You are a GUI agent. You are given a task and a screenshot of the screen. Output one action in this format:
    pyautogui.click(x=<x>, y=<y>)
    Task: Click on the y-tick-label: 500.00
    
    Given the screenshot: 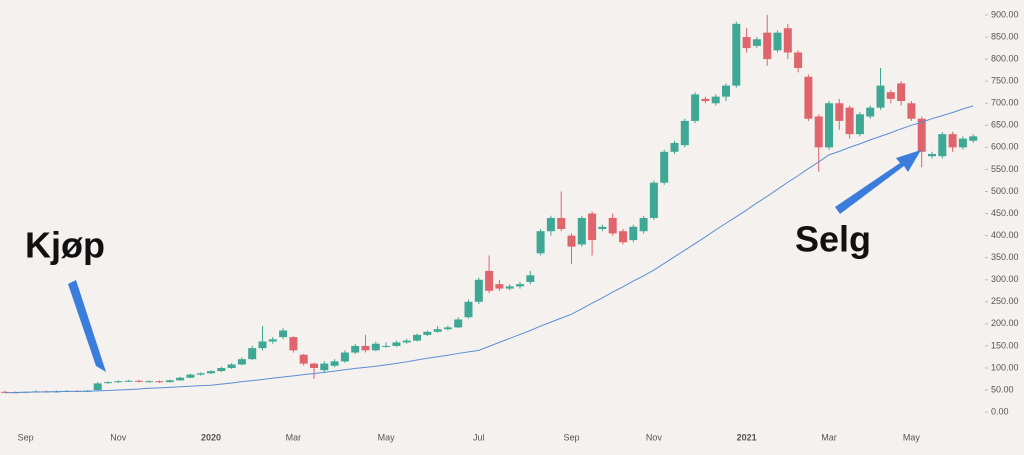 What is the action you would take?
    pyautogui.click(x=1005, y=191)
    